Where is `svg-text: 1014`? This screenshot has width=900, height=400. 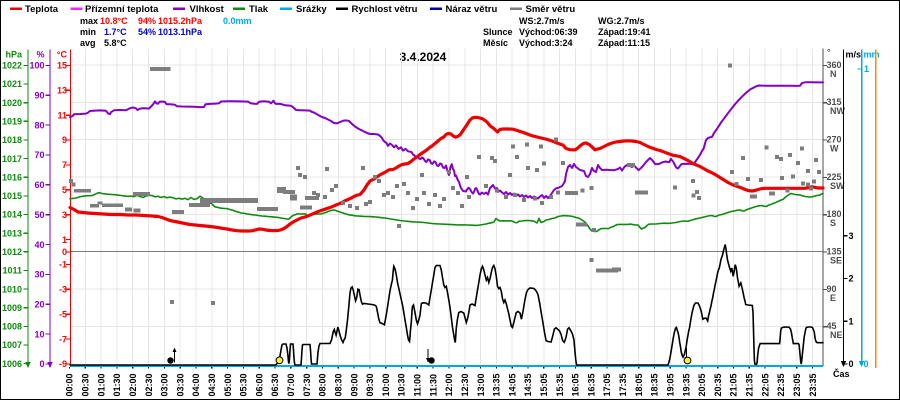
svg-text: 1014 is located at coordinates (12, 215).